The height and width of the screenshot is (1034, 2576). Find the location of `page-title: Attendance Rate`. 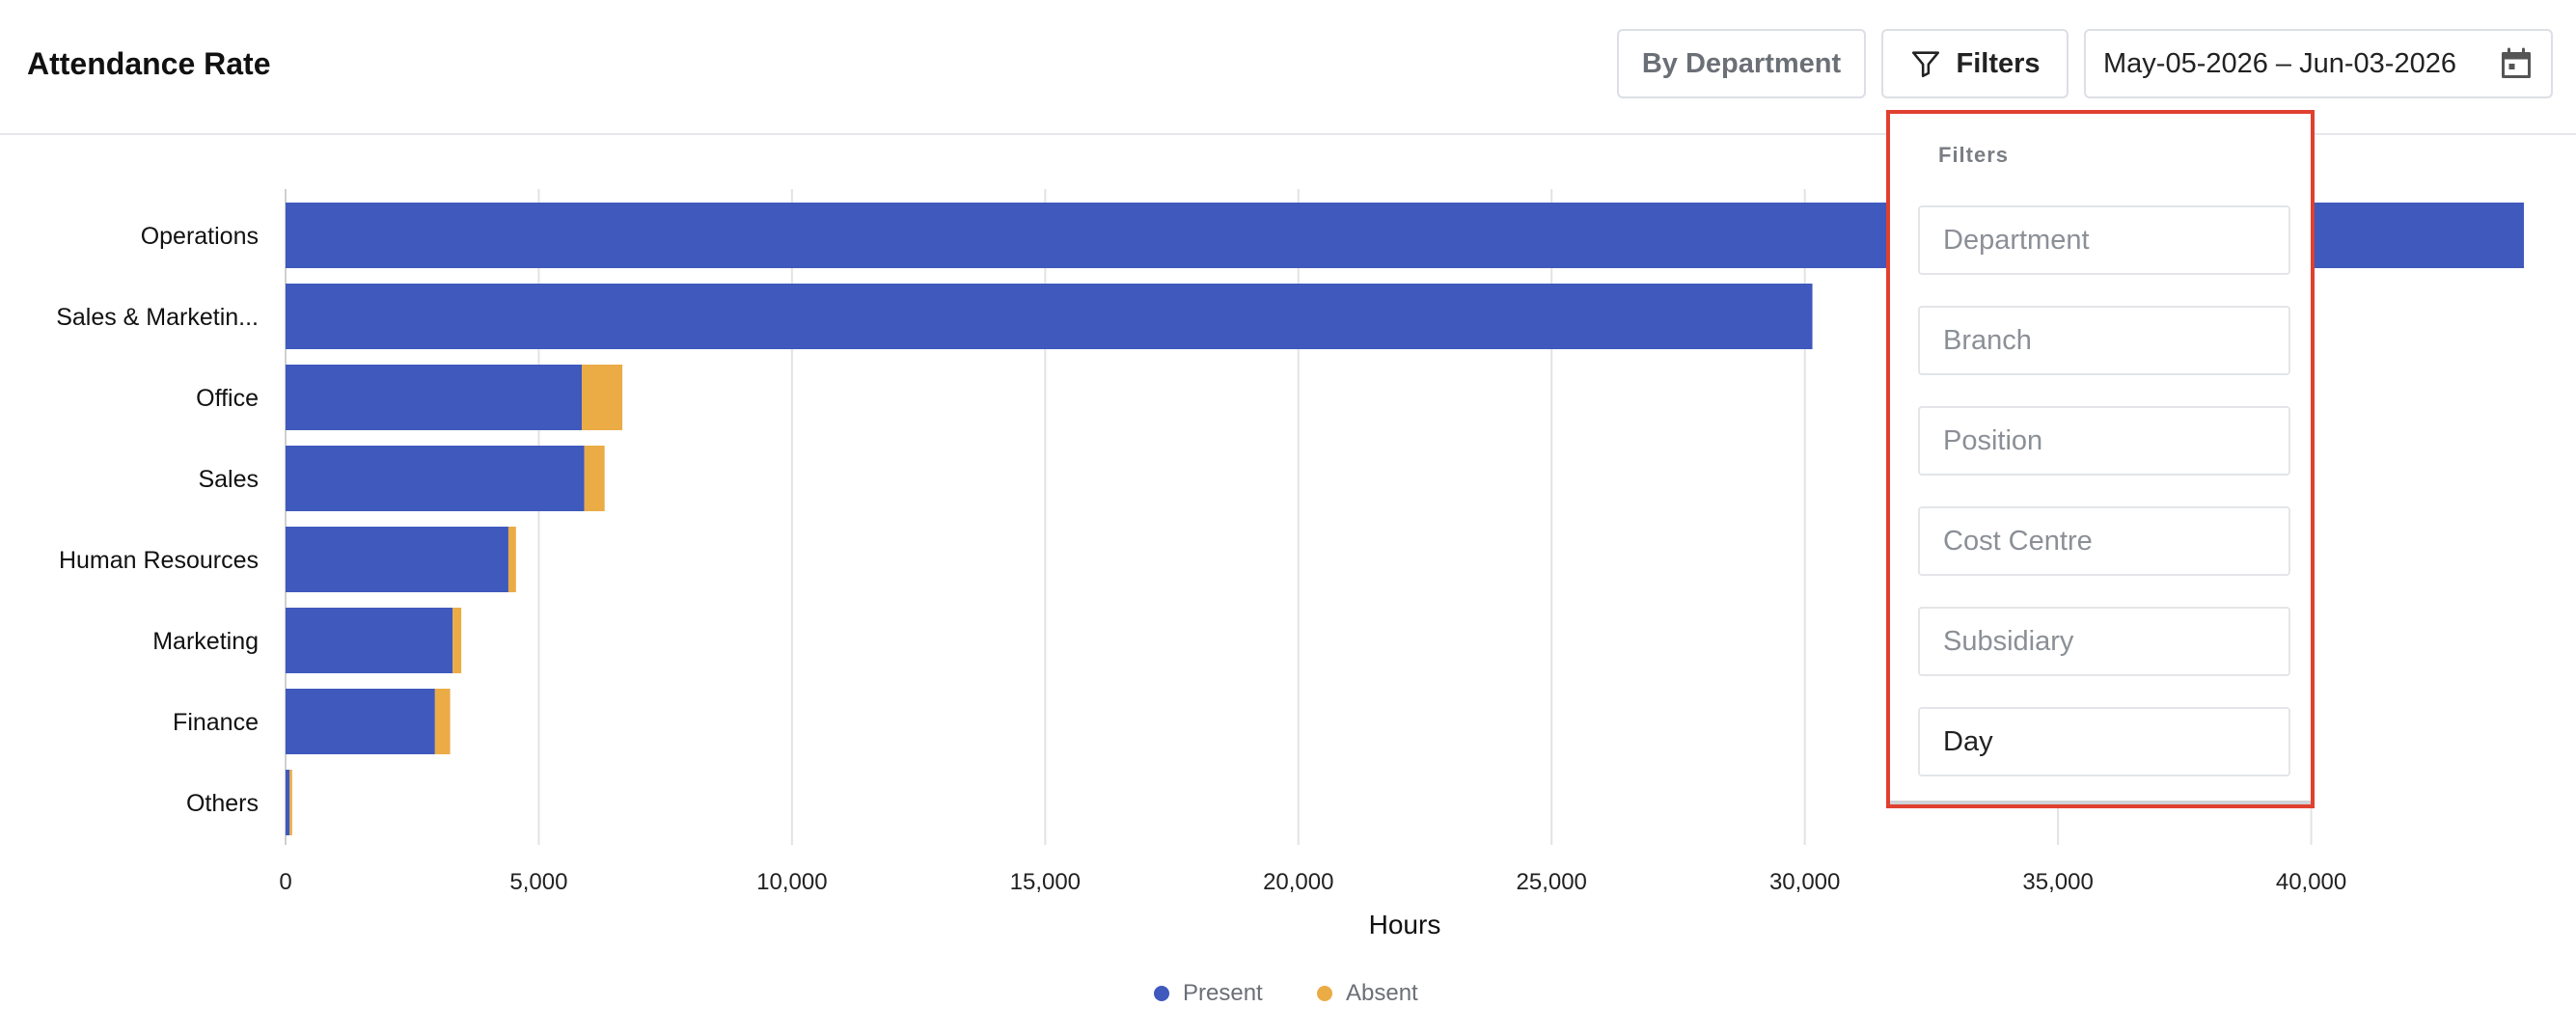

page-title: Attendance Rate is located at coordinates (149, 64).